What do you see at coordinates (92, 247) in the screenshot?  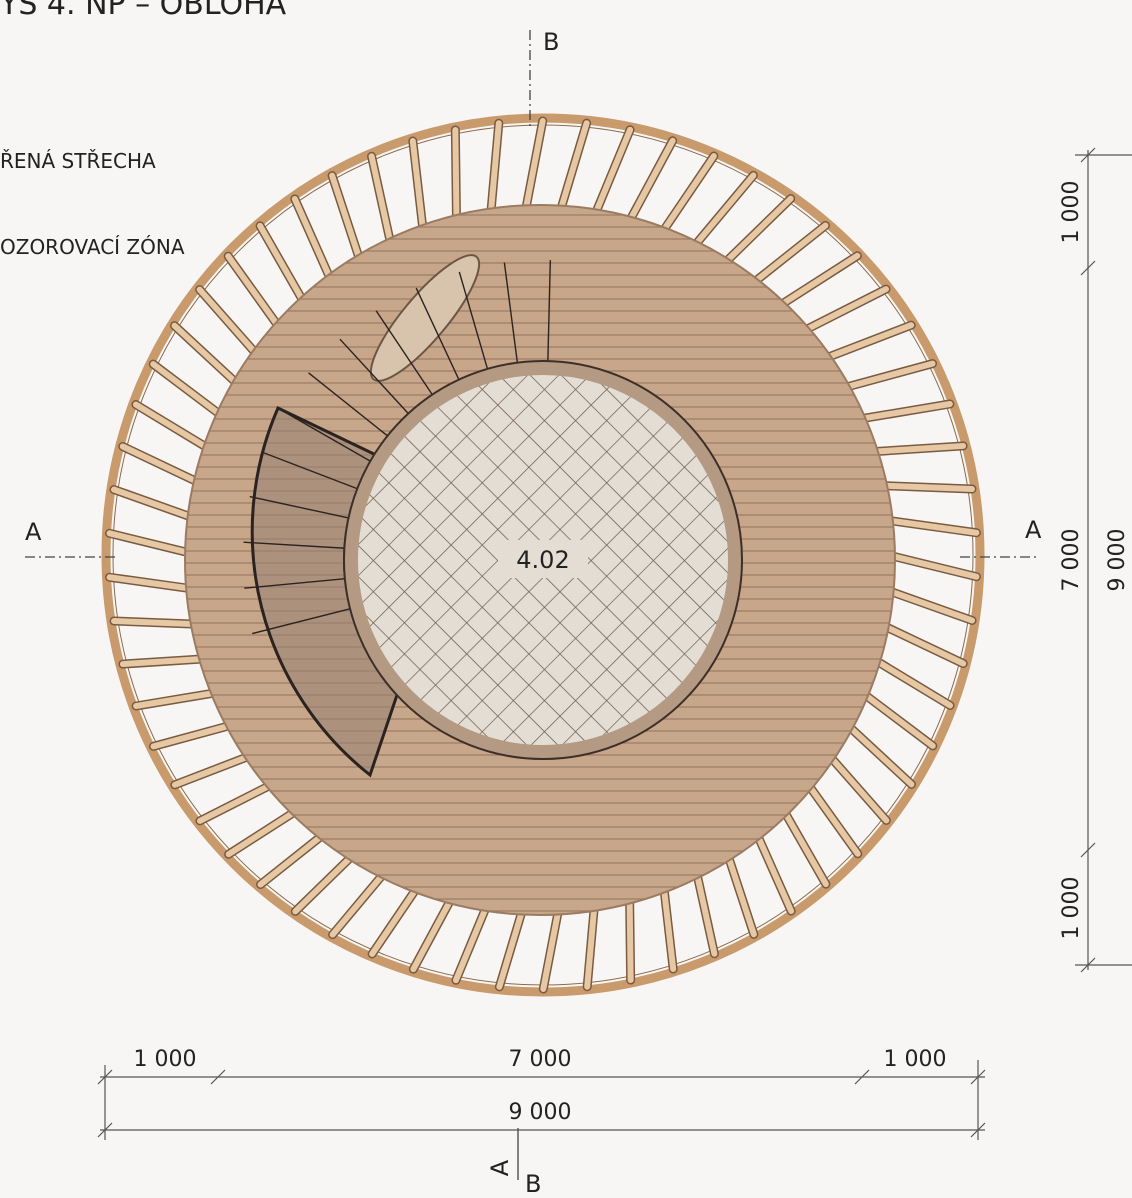 I see `legend-item: OZOROVACÍ ZÓNA` at bounding box center [92, 247].